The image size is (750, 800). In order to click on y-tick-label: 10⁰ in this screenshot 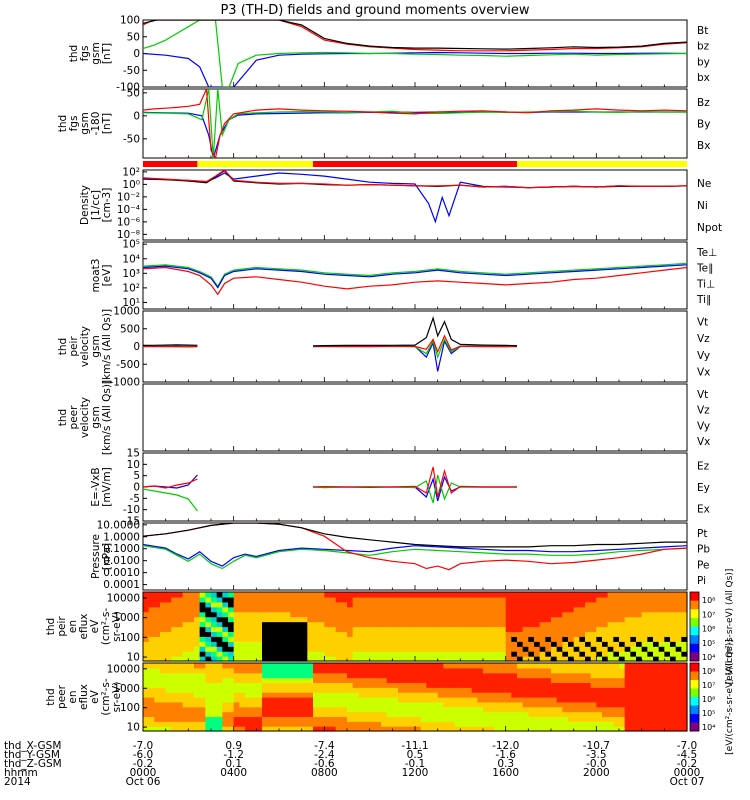, I will do `click(131, 185)`.